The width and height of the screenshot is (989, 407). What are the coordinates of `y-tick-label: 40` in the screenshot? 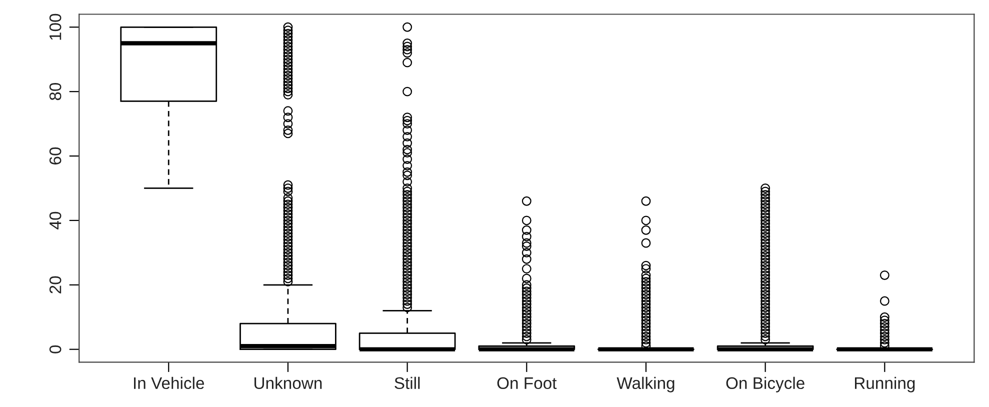 It's located at (55, 221).